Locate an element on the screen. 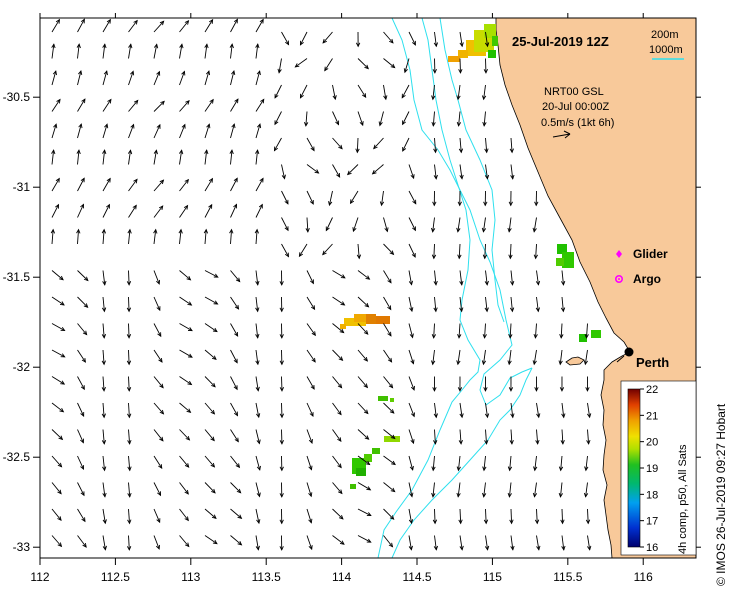 The image size is (739, 597). y-tick-label-1: -31 is located at coordinates (22, 187).